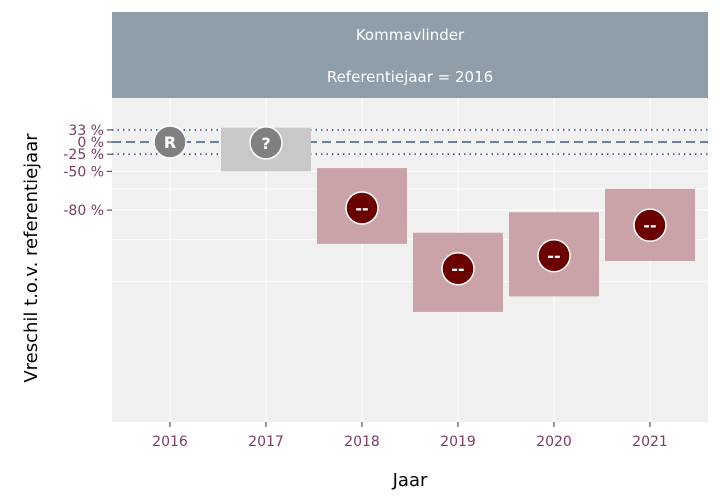 The image size is (720, 504). I want to click on y-tick-label: 0 %, so click(90, 143).